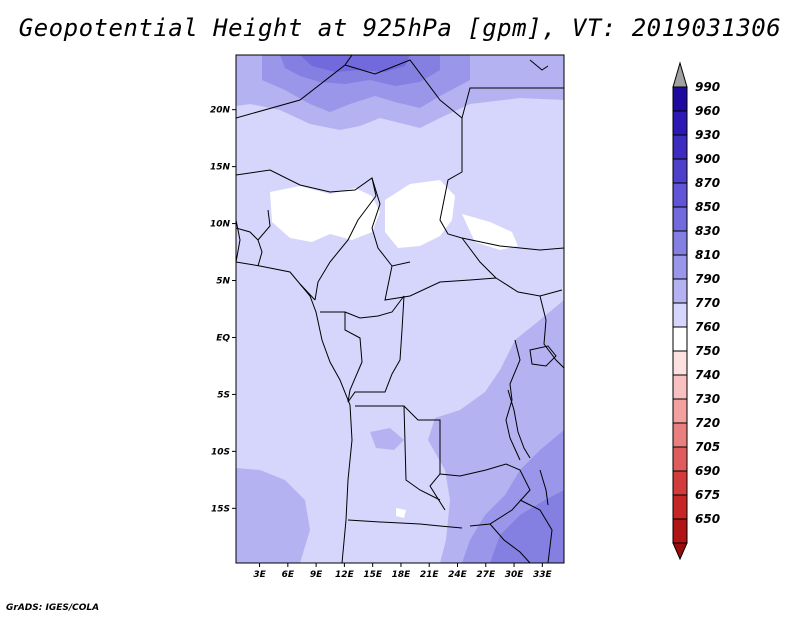 The image size is (800, 618). What do you see at coordinates (707, 351) in the screenshot?
I see `colorbar-label: 750` at bounding box center [707, 351].